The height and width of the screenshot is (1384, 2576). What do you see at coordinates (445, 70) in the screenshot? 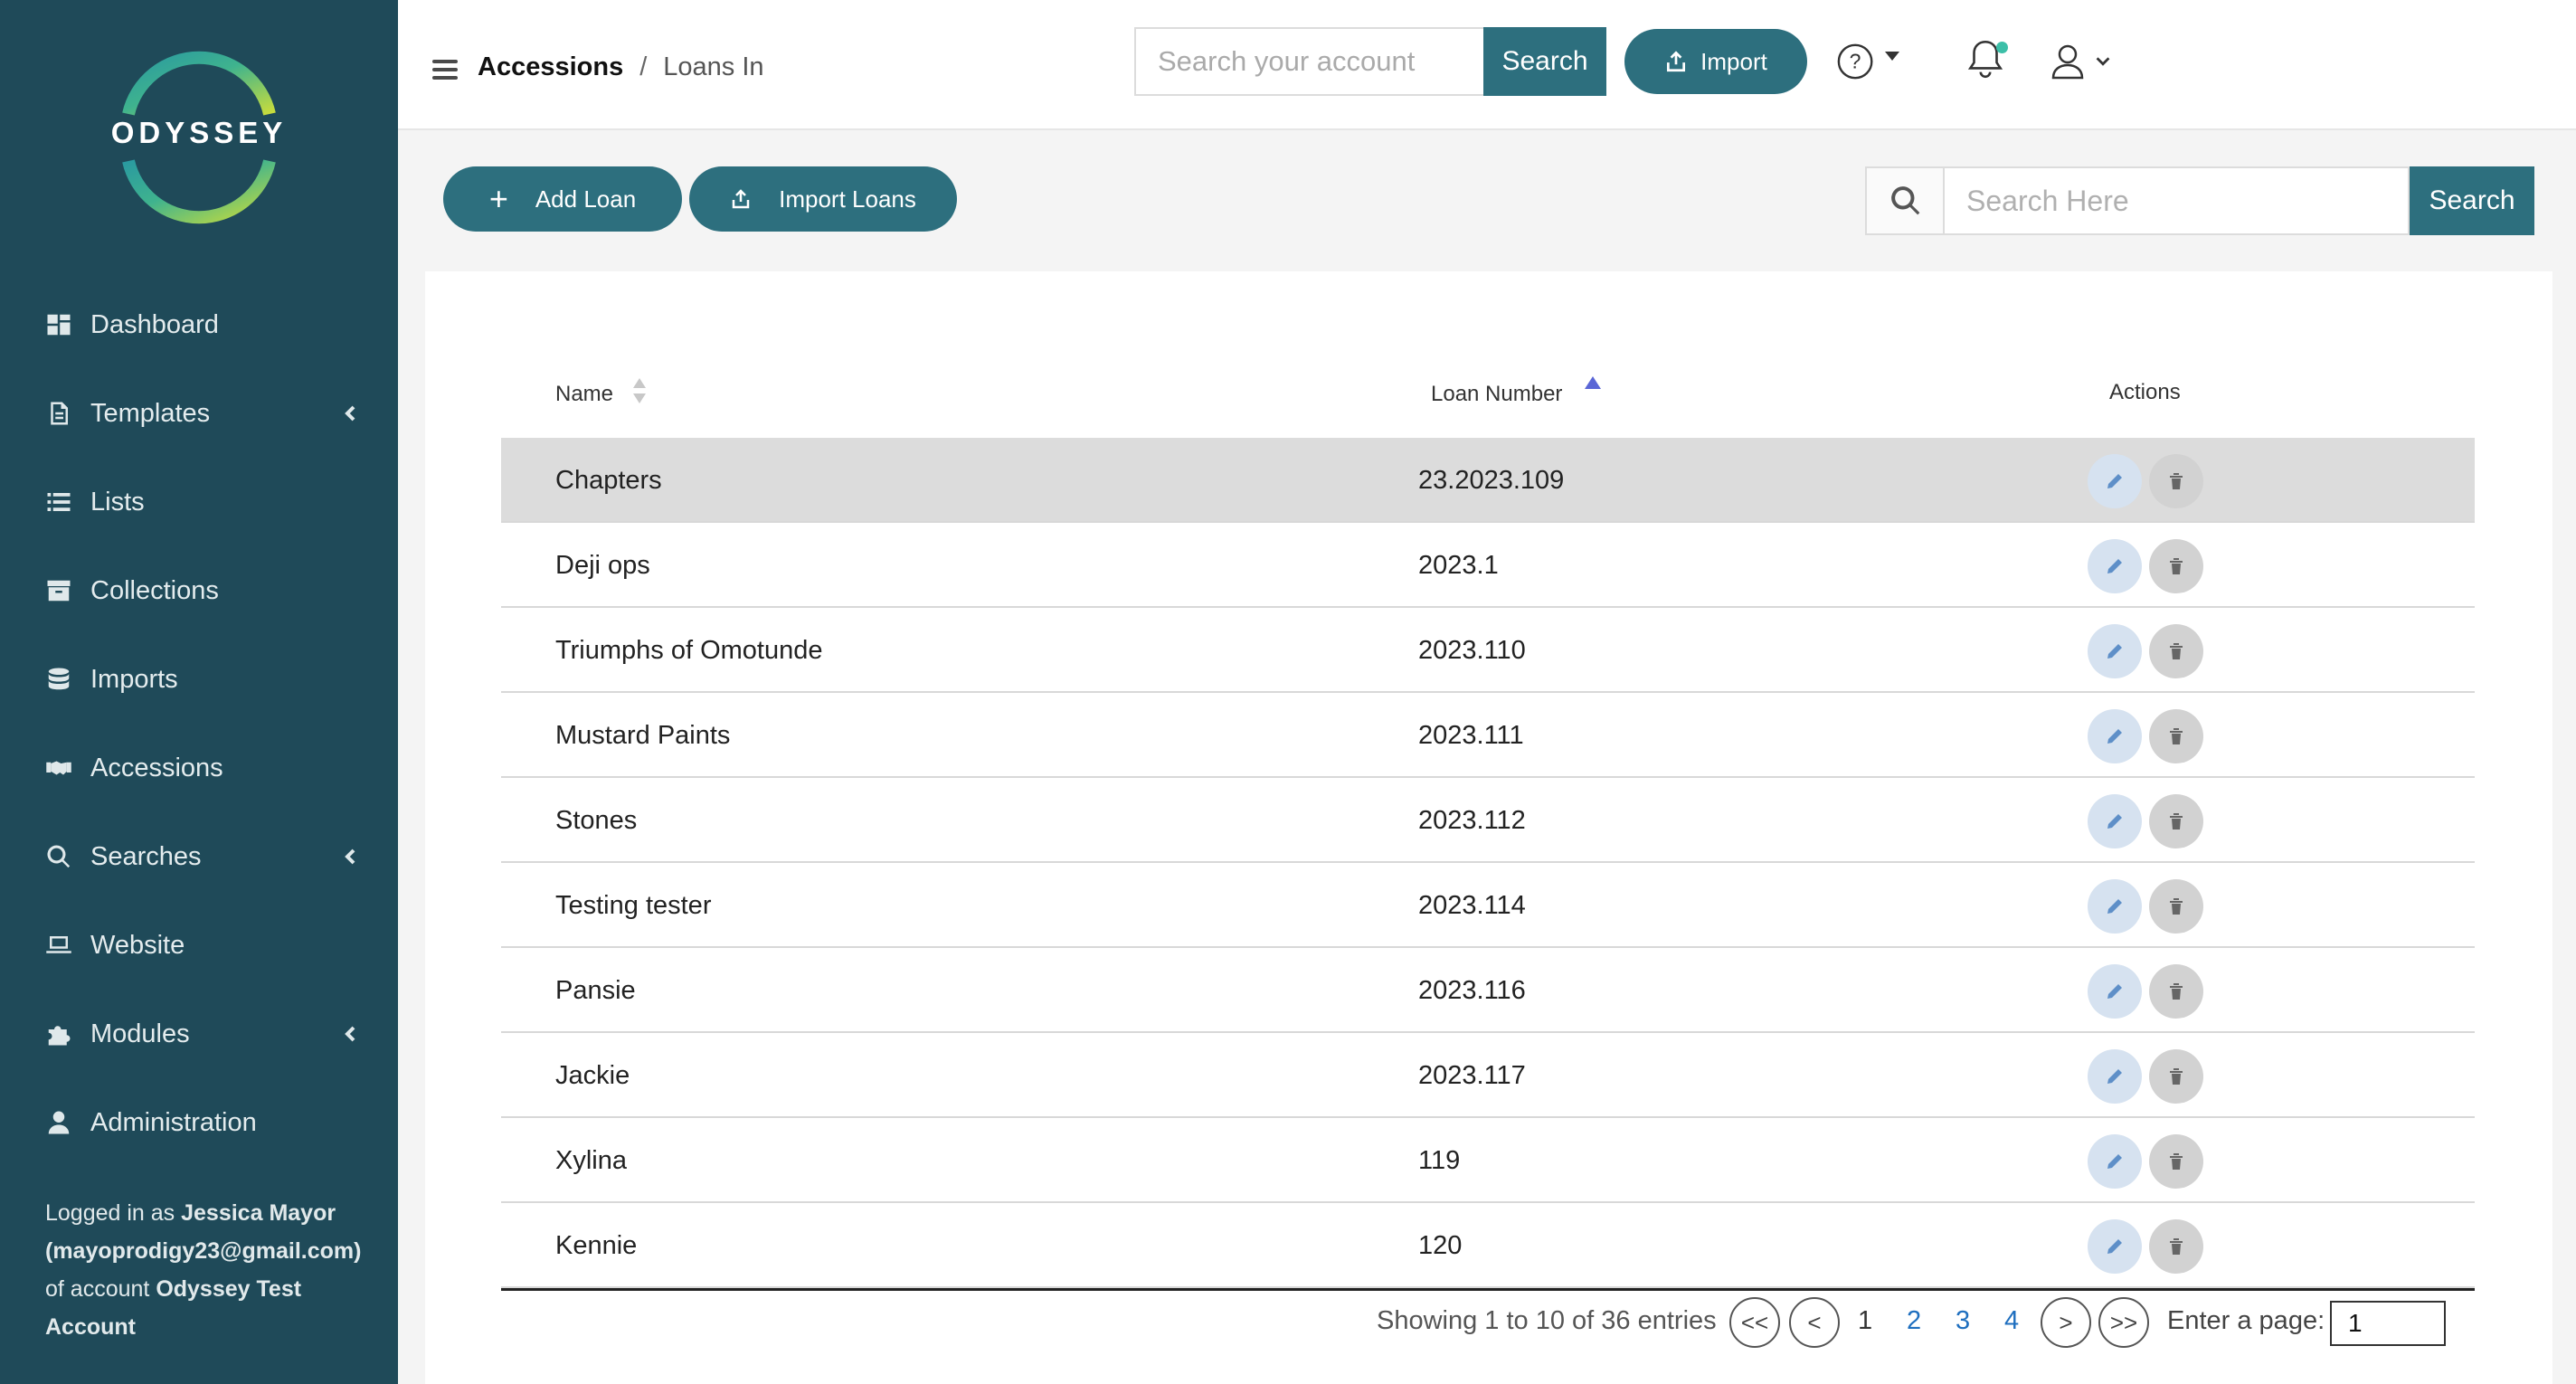
I see `hamburger-menu-icon` at bounding box center [445, 70].